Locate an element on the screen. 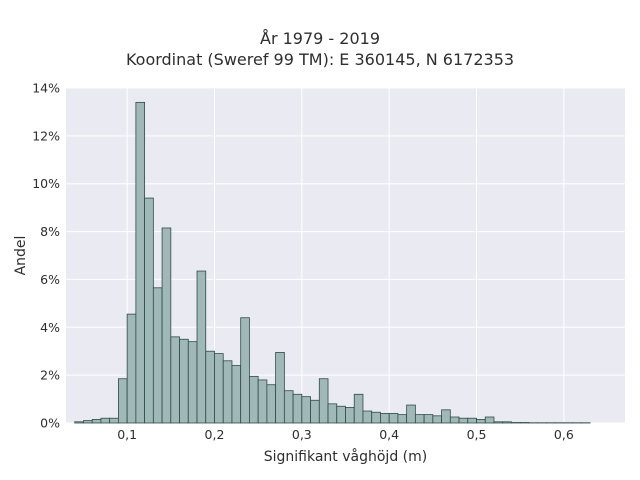 The height and width of the screenshot is (480, 640). chart-title: År 1979 - 2019 is located at coordinates (320, 38).